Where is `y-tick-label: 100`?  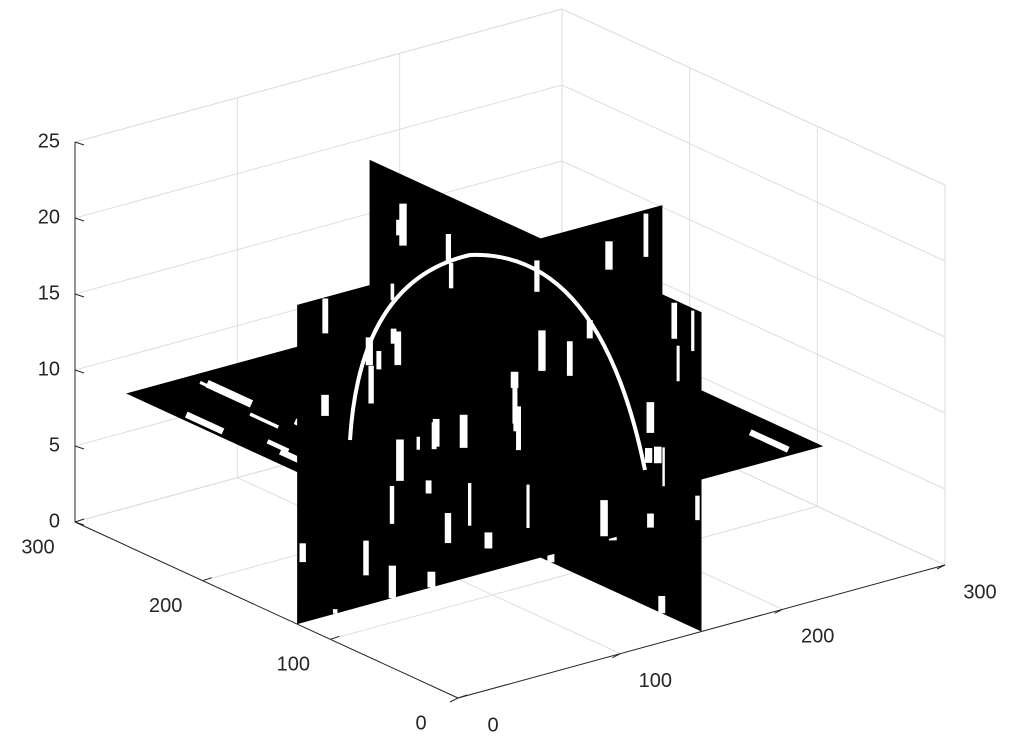 y-tick-label: 100 is located at coordinates (293, 665).